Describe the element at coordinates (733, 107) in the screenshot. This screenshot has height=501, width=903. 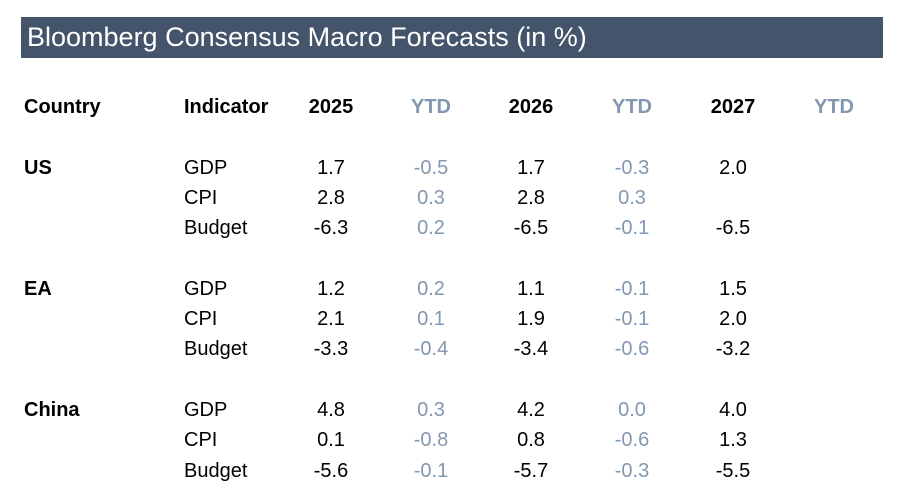
I see `header-2027: 2027` at that location.